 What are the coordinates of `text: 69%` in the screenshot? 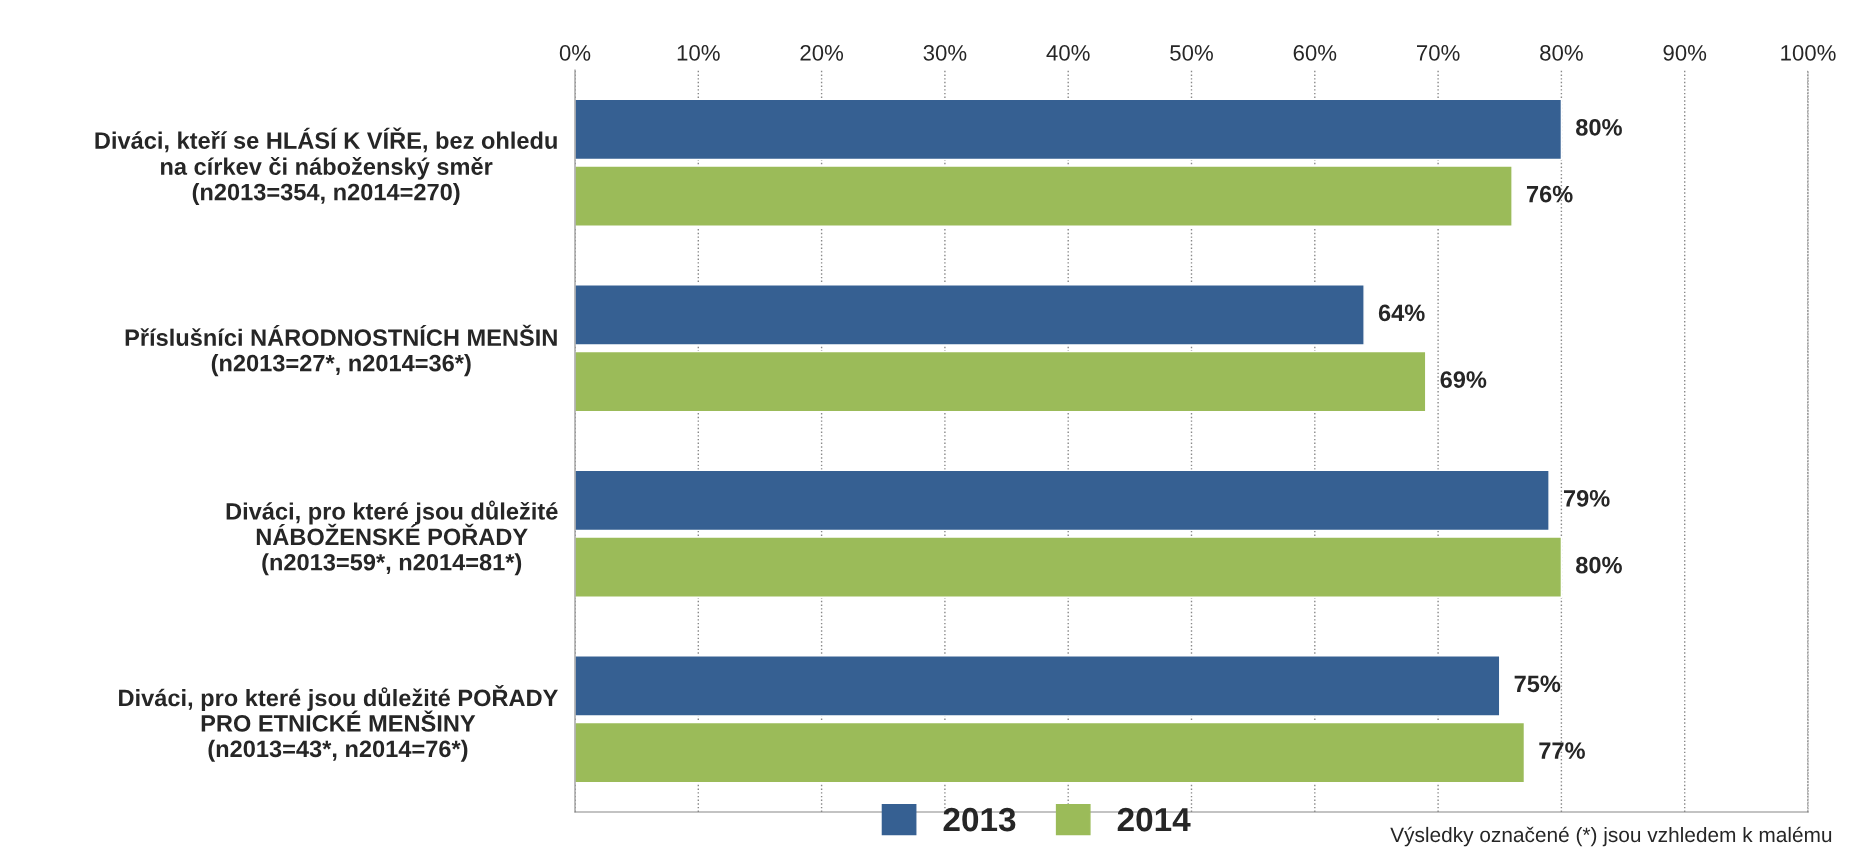 It's located at (1463, 379).